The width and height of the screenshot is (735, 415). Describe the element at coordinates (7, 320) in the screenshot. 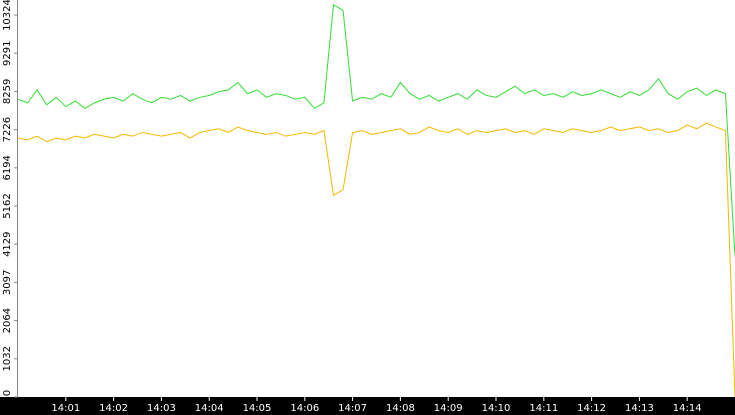

I see `y-tick-label: 2064` at that location.